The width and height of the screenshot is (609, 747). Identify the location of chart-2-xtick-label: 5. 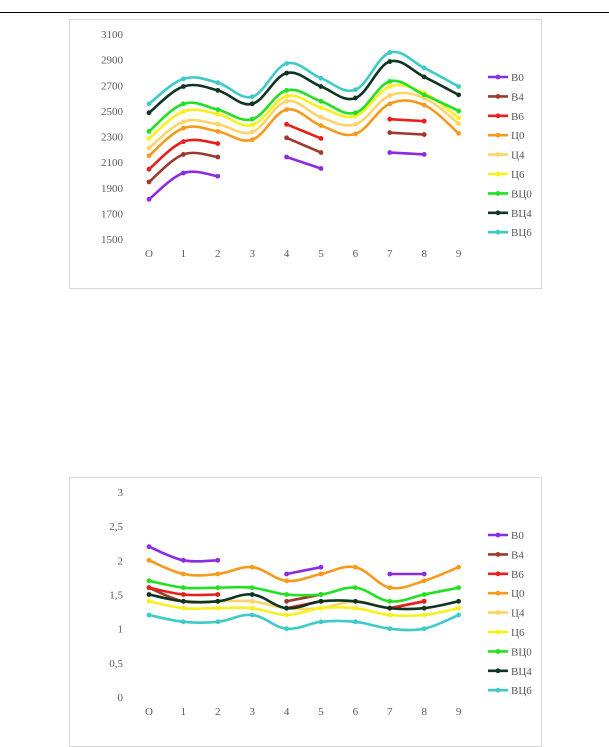
(321, 712).